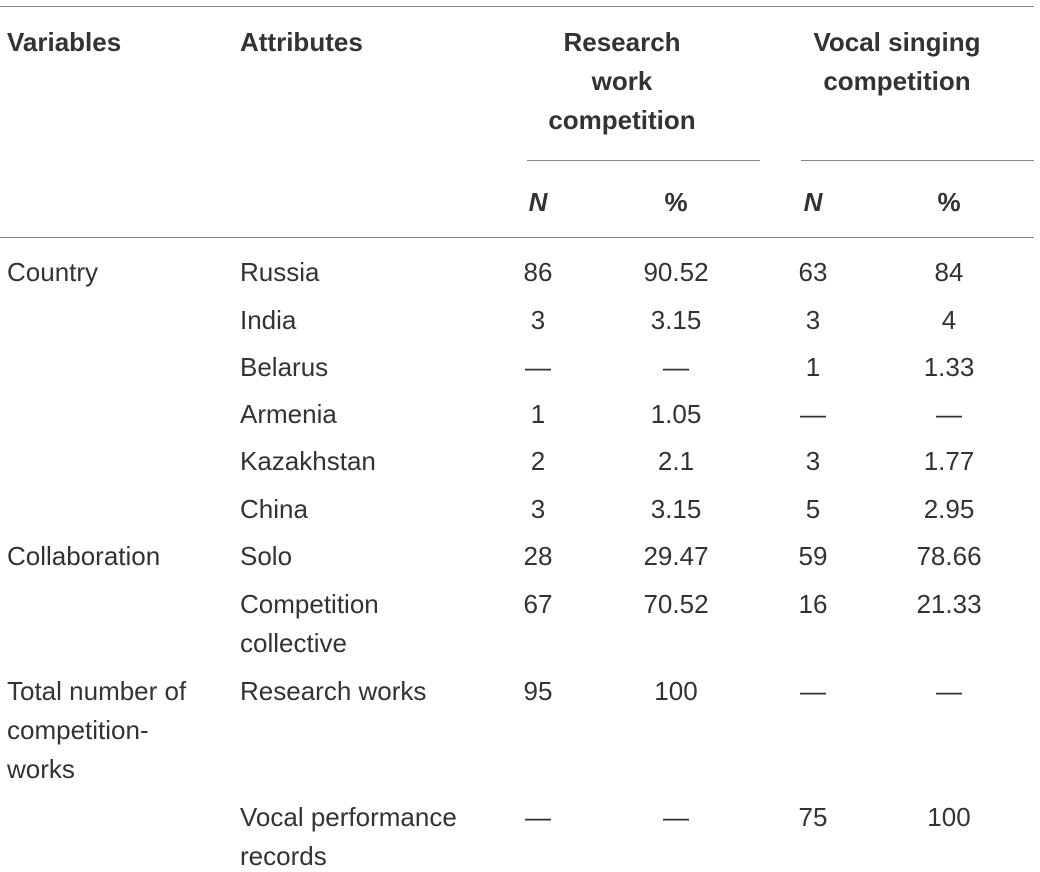 This screenshot has height=872, width=1040. What do you see at coordinates (333, 691) in the screenshot?
I see `attribute-cell: Research works` at bounding box center [333, 691].